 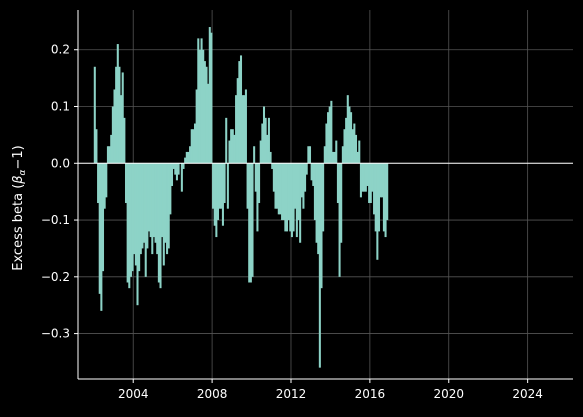 I want to click on x-tick-label: 2012, so click(x=291, y=394).